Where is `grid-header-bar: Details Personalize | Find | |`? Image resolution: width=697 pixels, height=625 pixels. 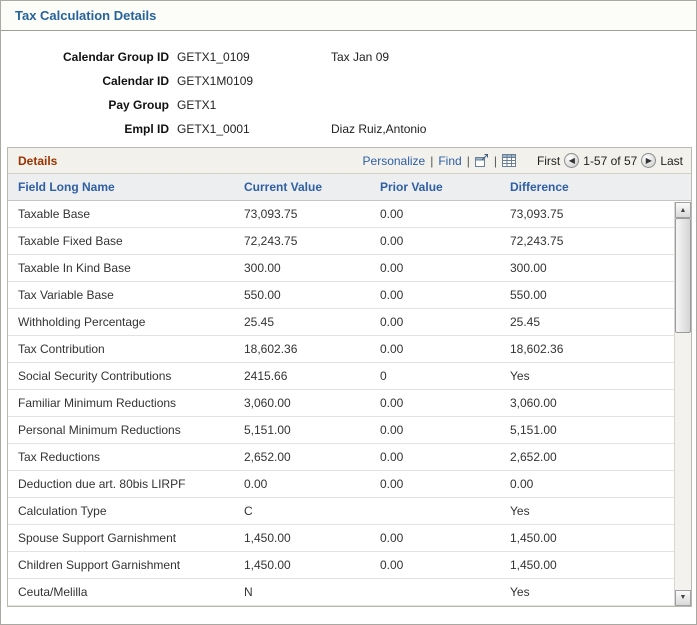
grid-header-bar: Details Personalize | Find | | is located at coordinates (349, 161).